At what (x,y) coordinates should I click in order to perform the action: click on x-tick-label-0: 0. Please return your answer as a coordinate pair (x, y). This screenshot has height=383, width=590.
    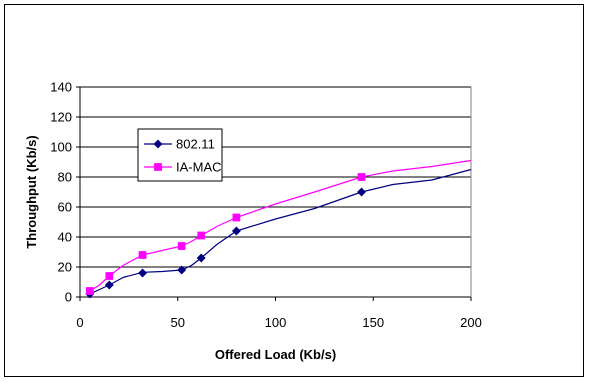
    Looking at the image, I should click on (79, 322).